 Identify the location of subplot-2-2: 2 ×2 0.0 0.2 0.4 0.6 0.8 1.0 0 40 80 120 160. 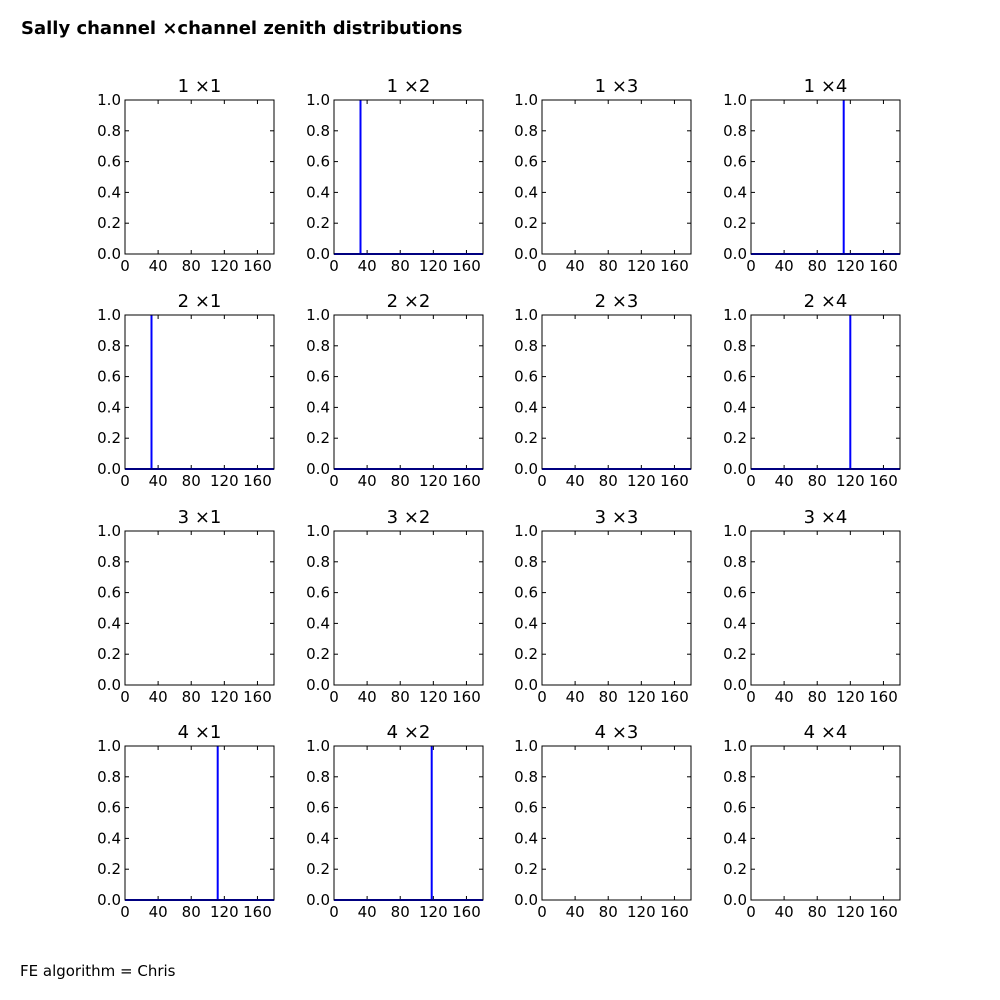
(395, 390).